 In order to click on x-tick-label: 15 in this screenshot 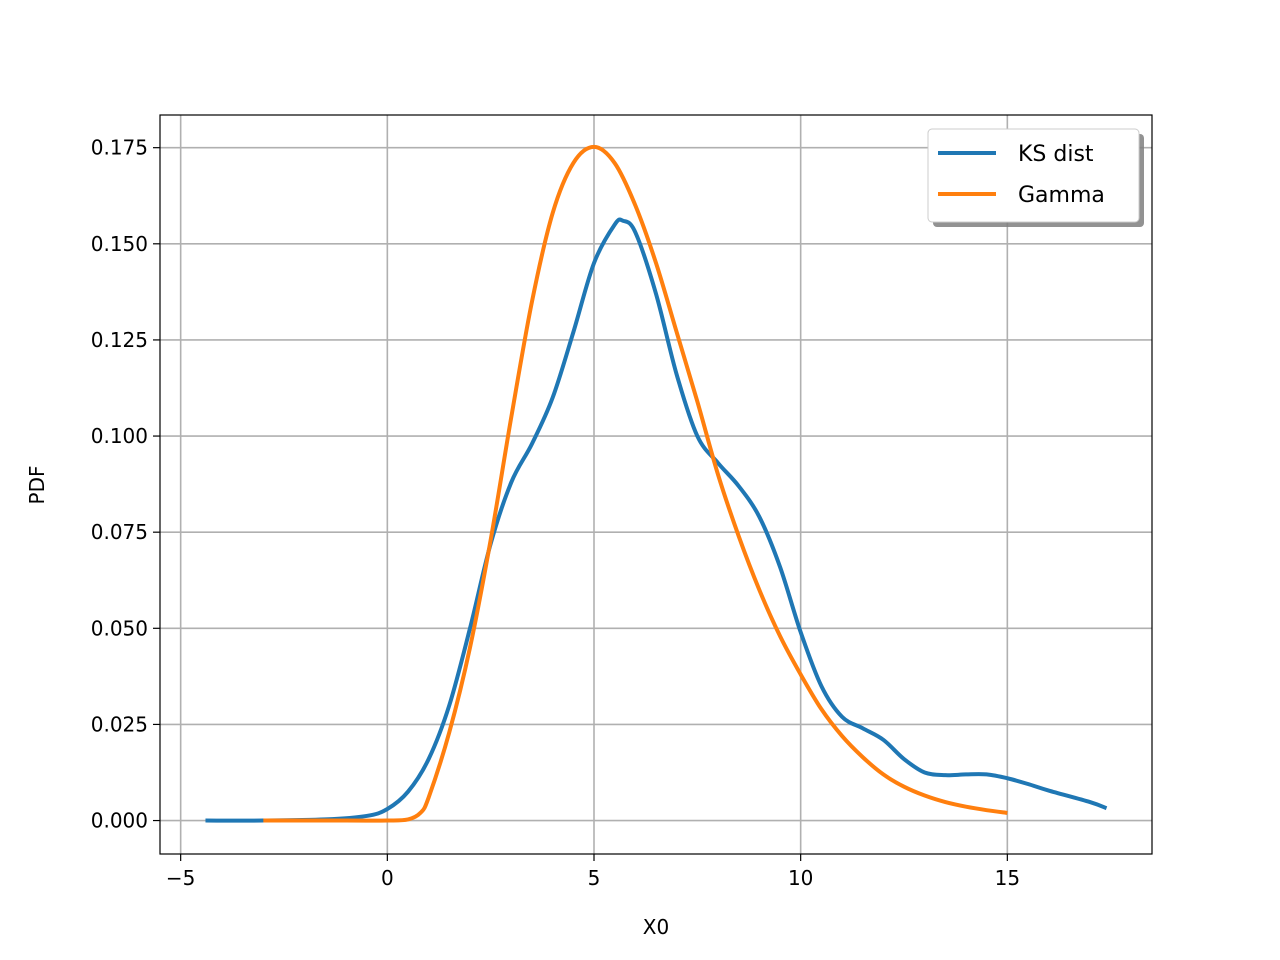, I will do `click(1007, 878)`.